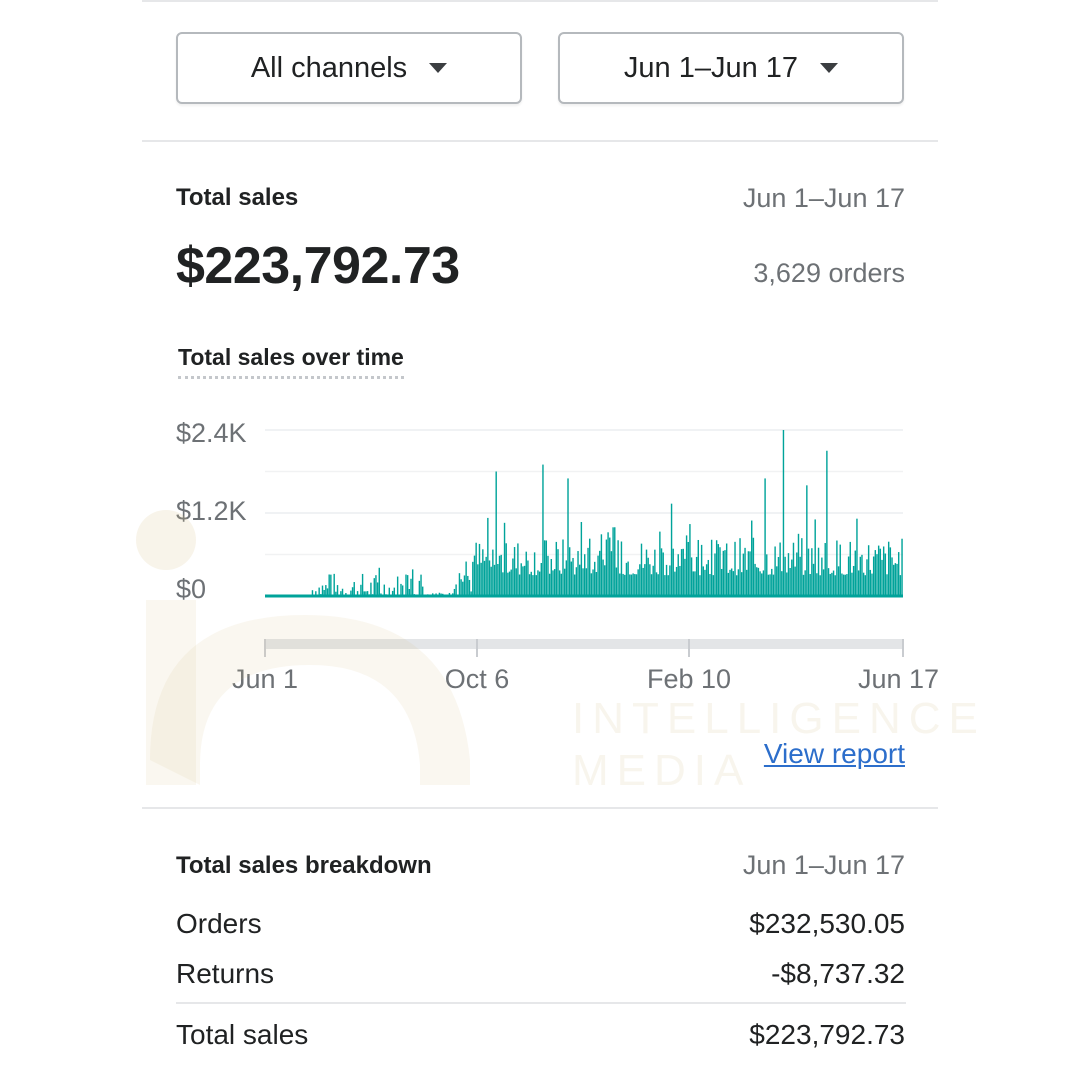 The width and height of the screenshot is (1080, 1080). What do you see at coordinates (242, 1034) in the screenshot?
I see `breakdown-total-label: Total sales` at bounding box center [242, 1034].